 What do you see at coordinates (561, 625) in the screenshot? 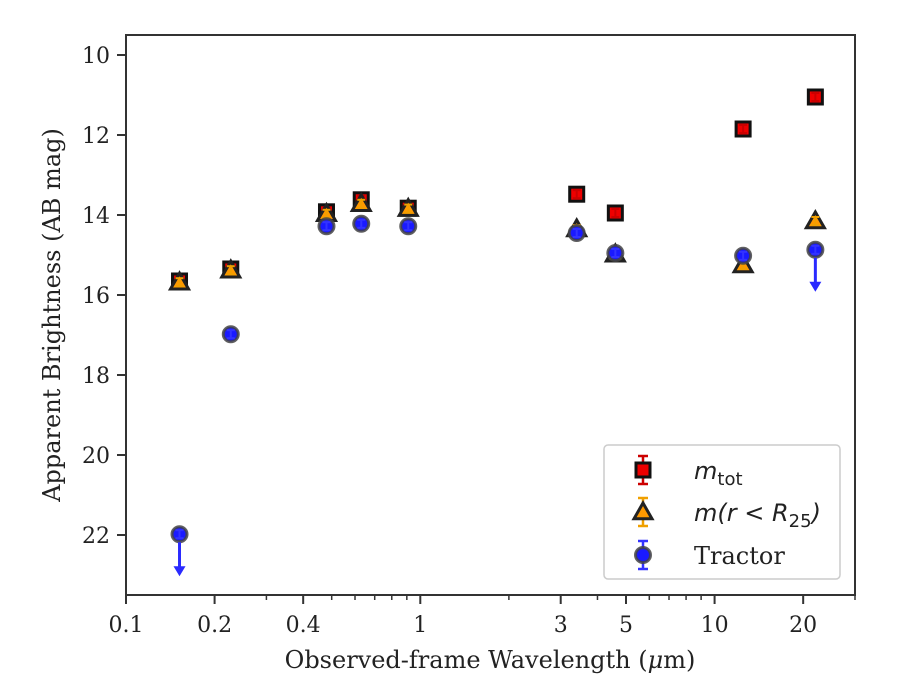
I see `x-tick-label: 3` at bounding box center [561, 625].